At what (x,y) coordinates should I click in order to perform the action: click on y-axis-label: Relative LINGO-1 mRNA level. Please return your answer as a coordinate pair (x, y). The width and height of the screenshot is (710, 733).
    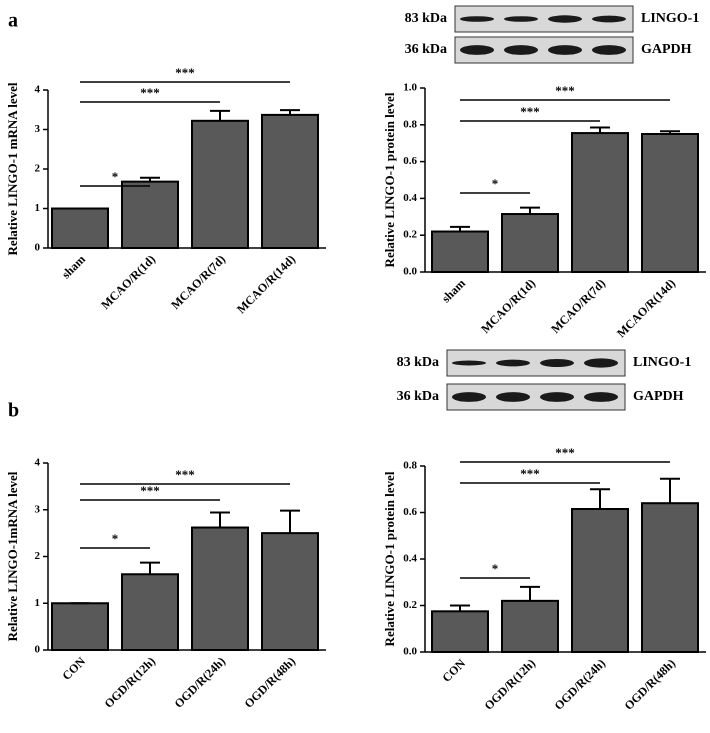
    Looking at the image, I should click on (12, 168).